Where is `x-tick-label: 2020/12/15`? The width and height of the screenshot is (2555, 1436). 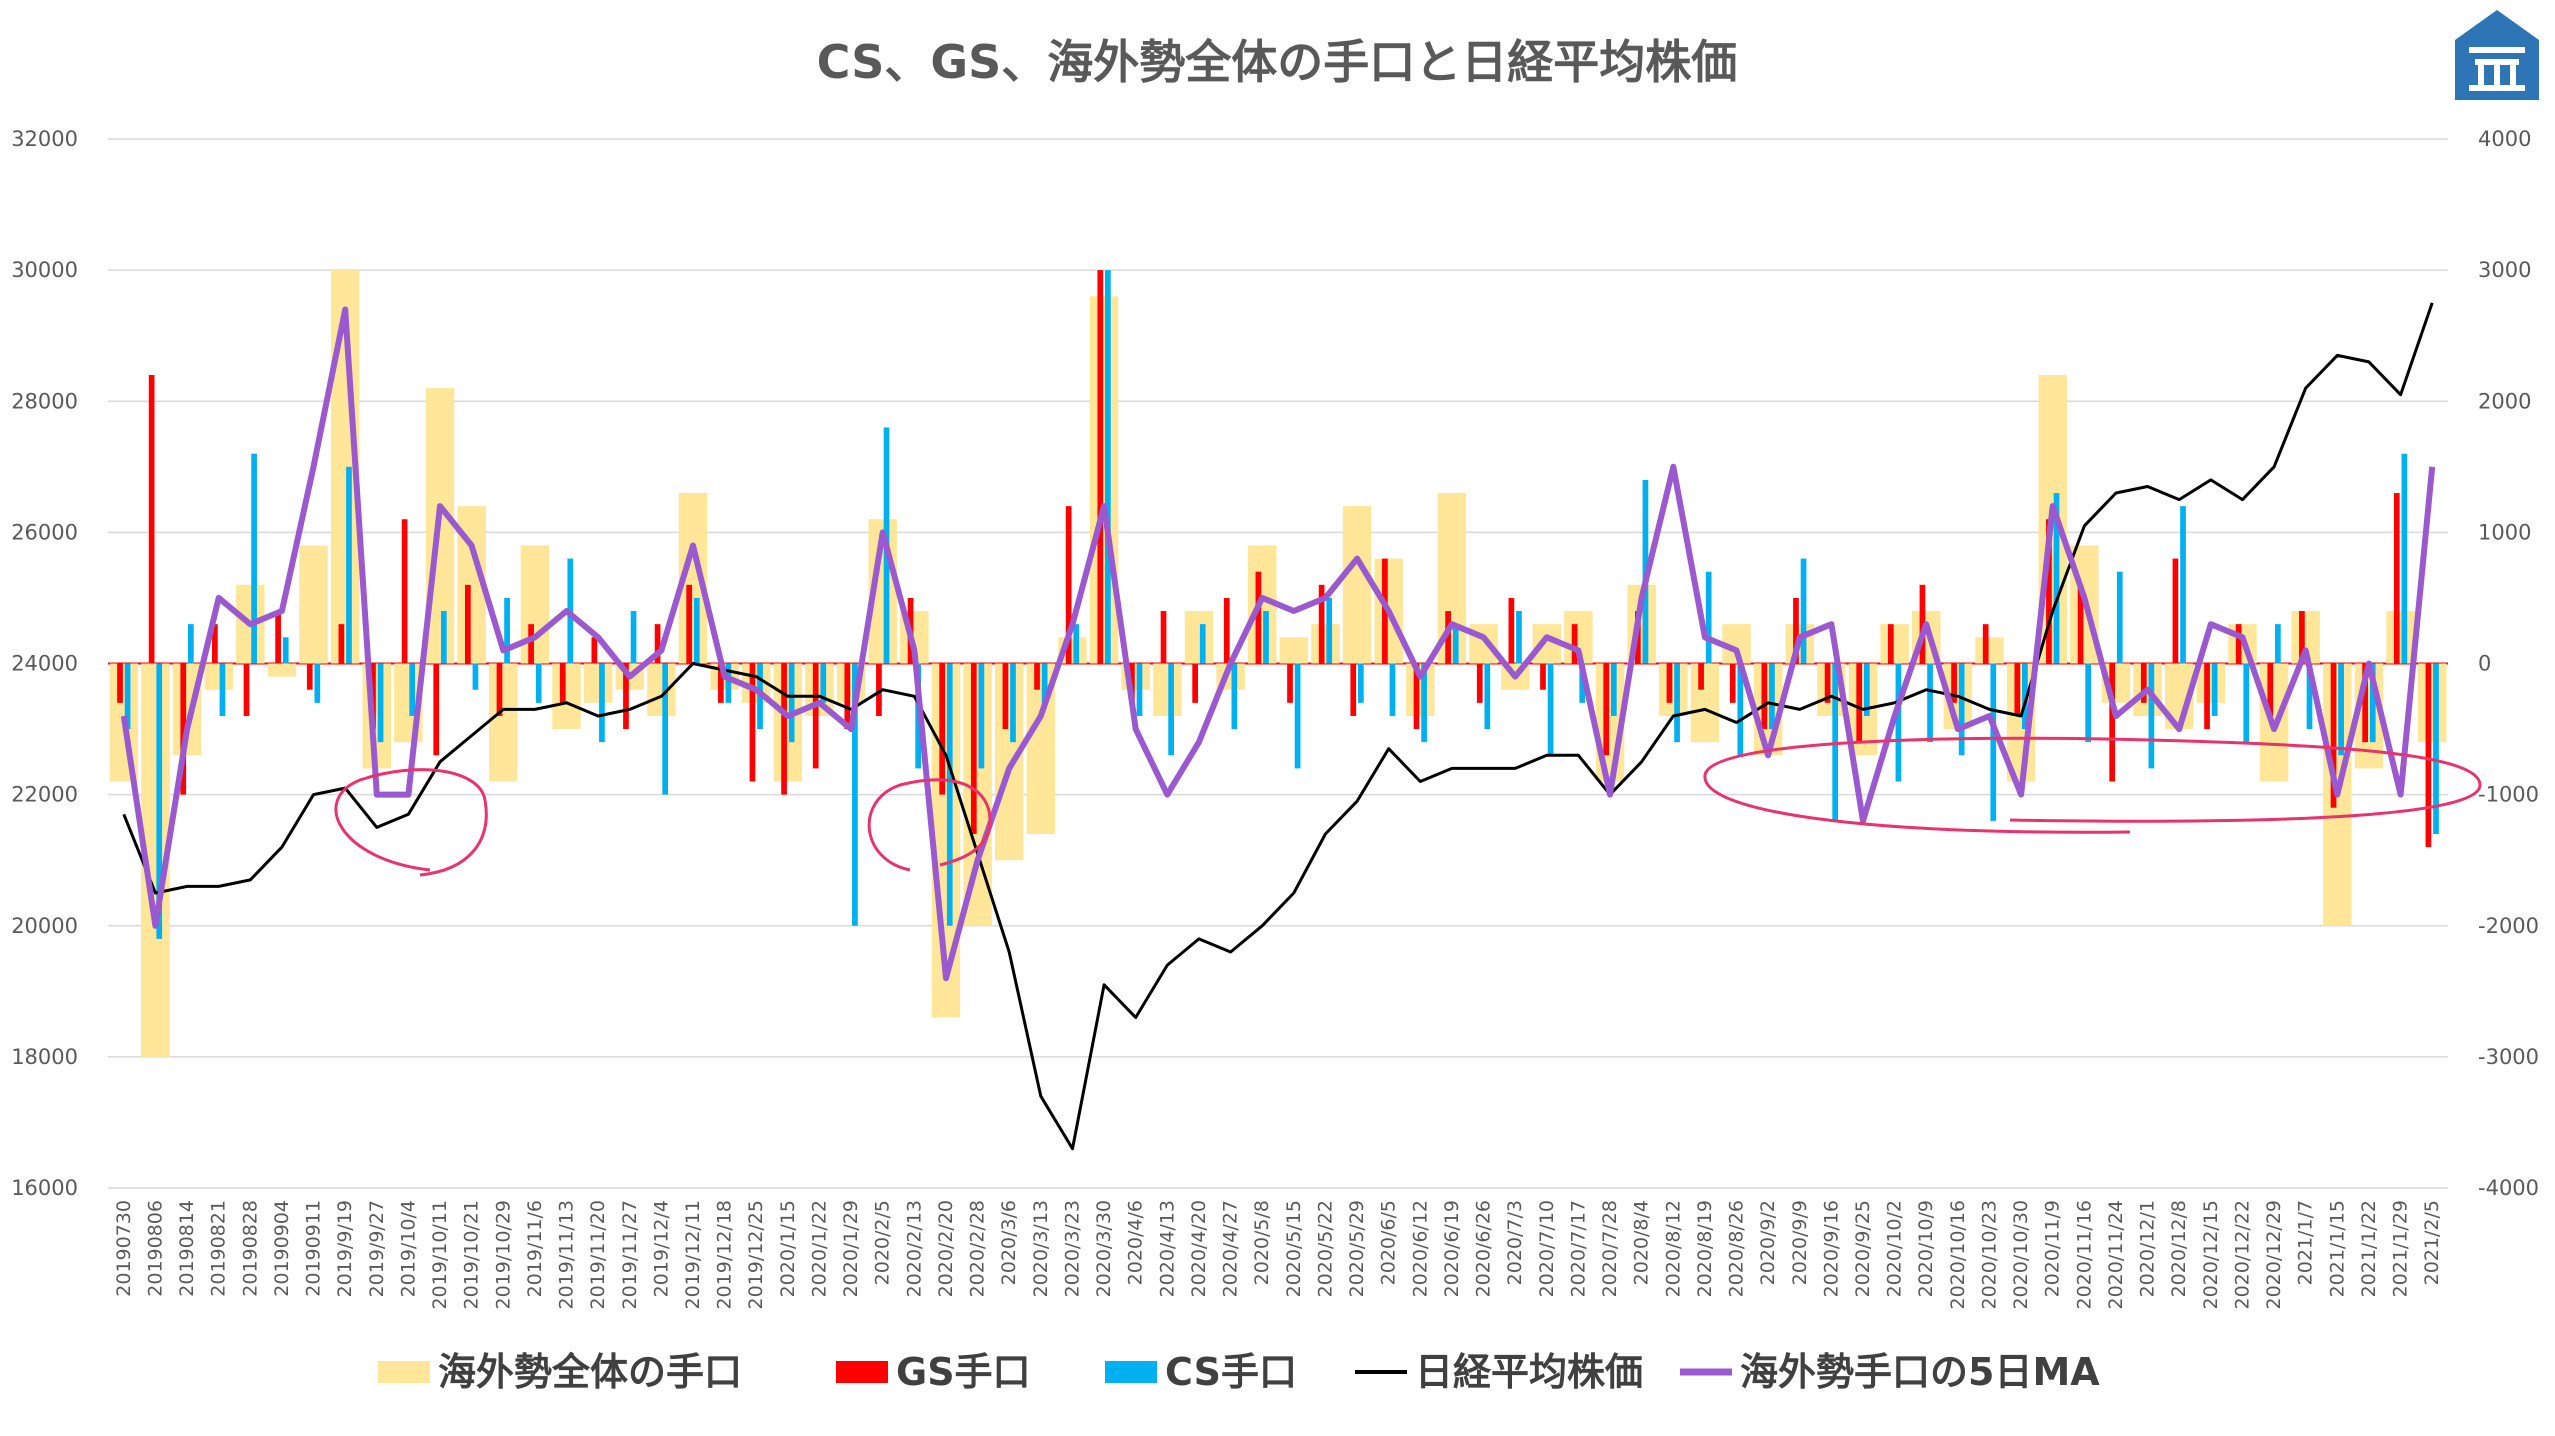 x-tick-label: 2020/12/15 is located at coordinates (2211, 1255).